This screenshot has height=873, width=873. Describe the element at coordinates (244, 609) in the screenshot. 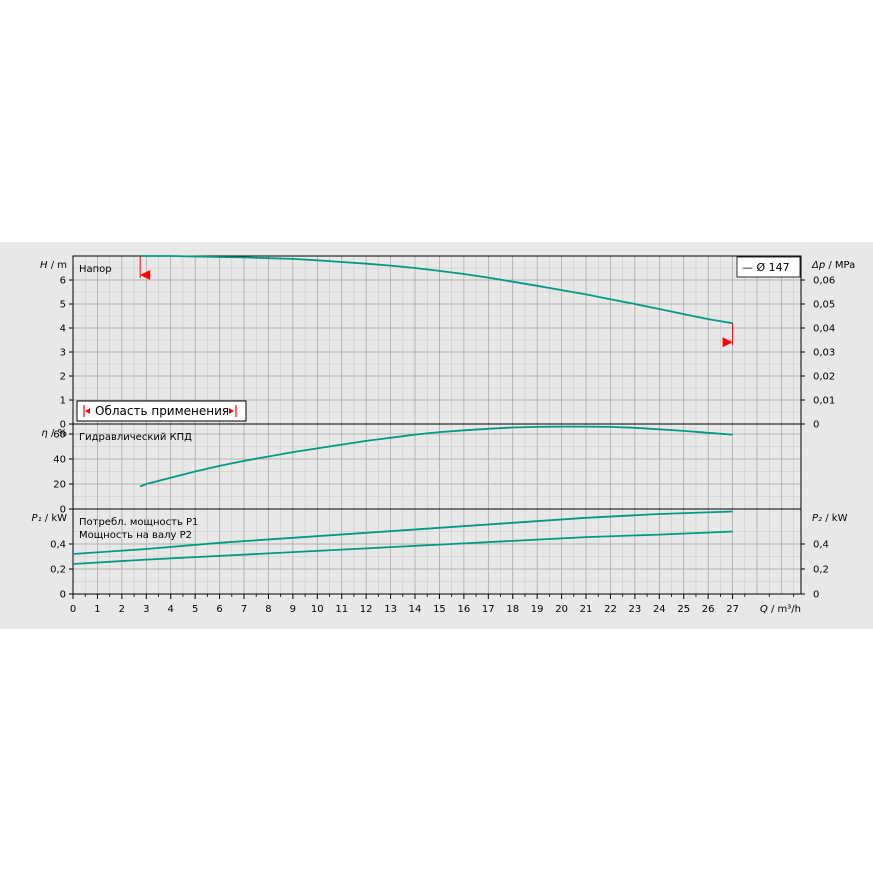

I see `x-tick-label: 7` at that location.